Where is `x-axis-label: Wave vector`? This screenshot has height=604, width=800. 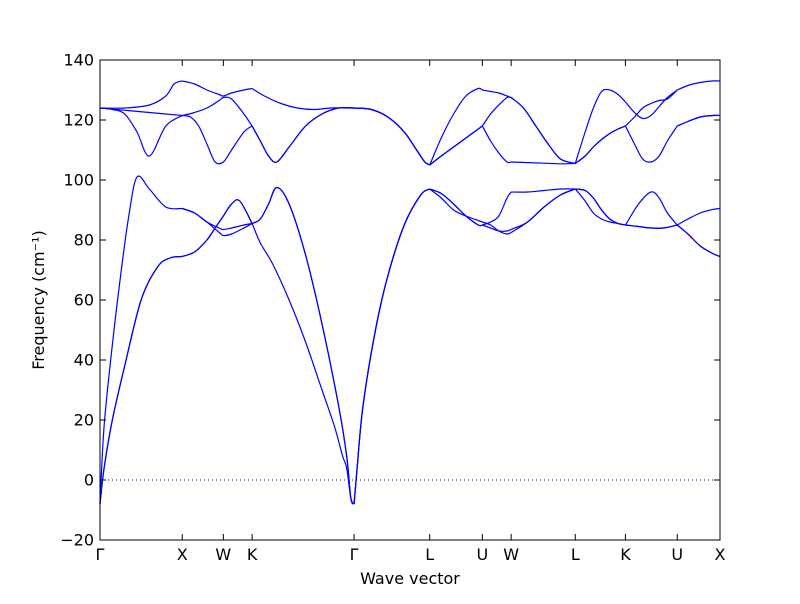
x-axis-label: Wave vector is located at coordinates (410, 578).